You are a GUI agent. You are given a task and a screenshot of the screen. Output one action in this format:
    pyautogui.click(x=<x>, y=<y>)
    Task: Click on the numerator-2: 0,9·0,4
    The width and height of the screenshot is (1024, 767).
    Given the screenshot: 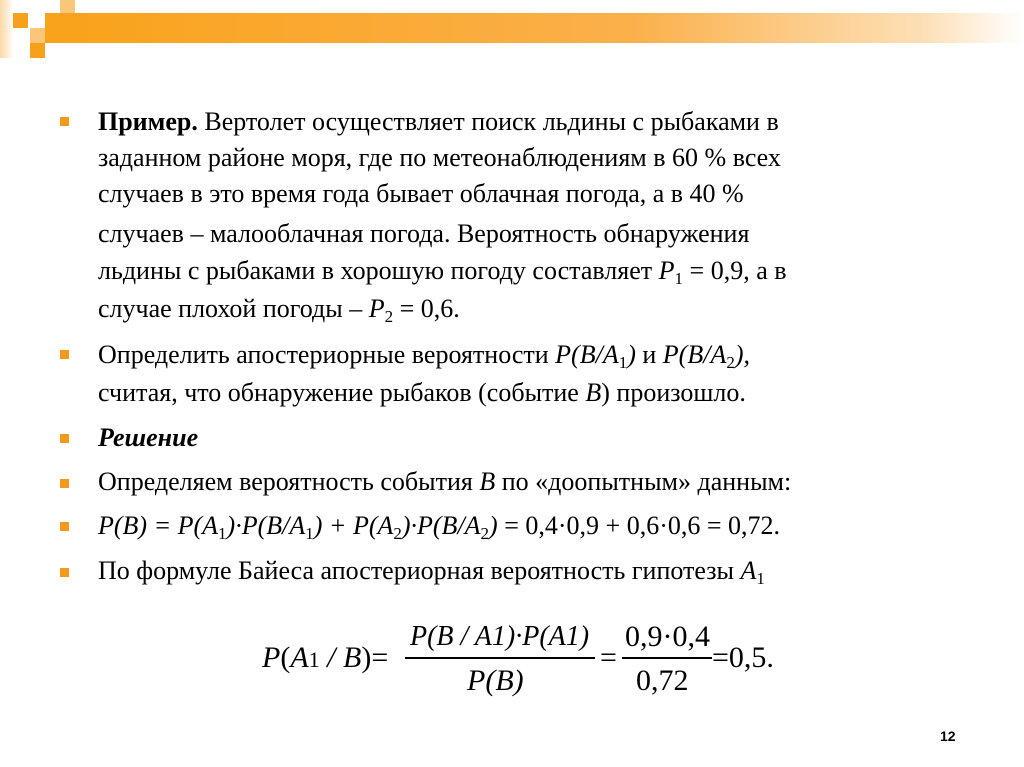 What is the action you would take?
    pyautogui.click(x=667, y=636)
    